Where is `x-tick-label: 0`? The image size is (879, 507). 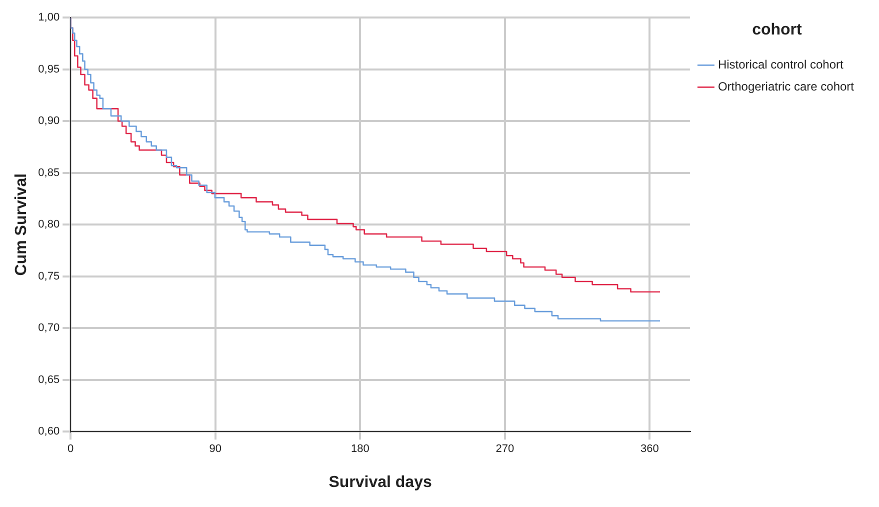
x-tick-label: 0 is located at coordinates (71, 449).